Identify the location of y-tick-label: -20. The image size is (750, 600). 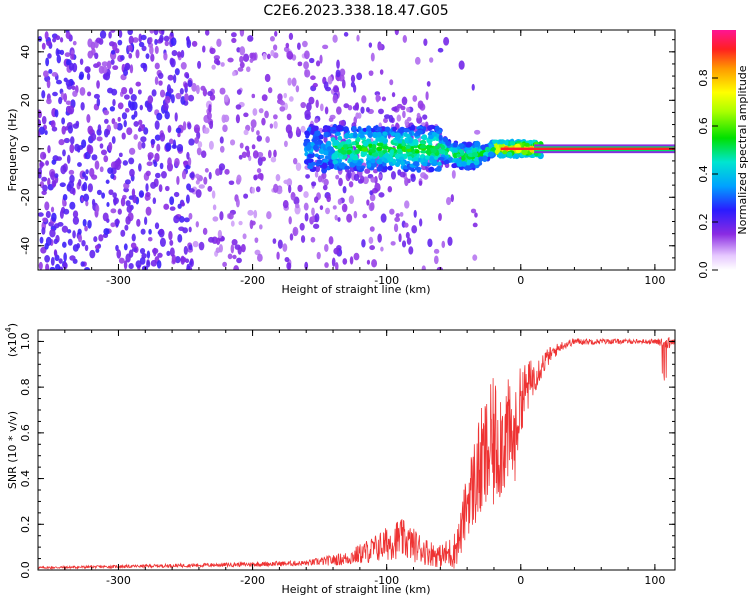
(25, 197).